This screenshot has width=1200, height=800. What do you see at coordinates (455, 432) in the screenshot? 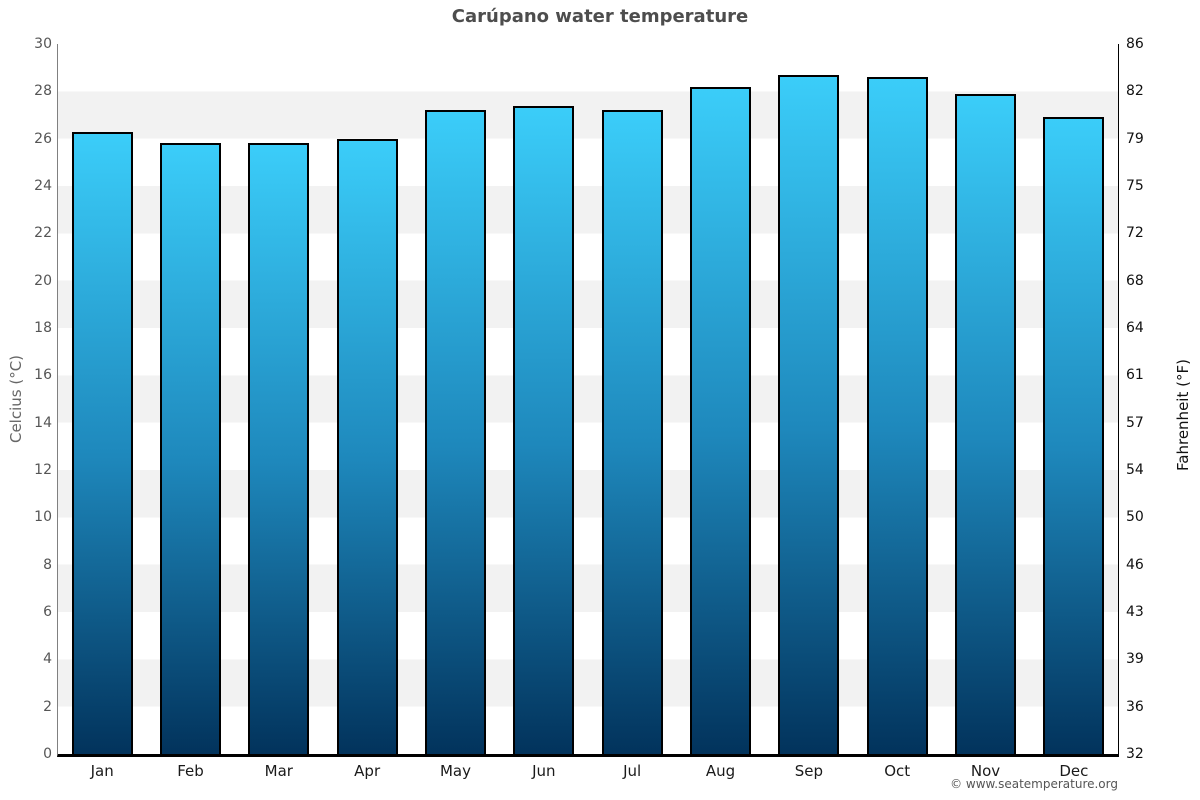
I see `bar-may` at bounding box center [455, 432].